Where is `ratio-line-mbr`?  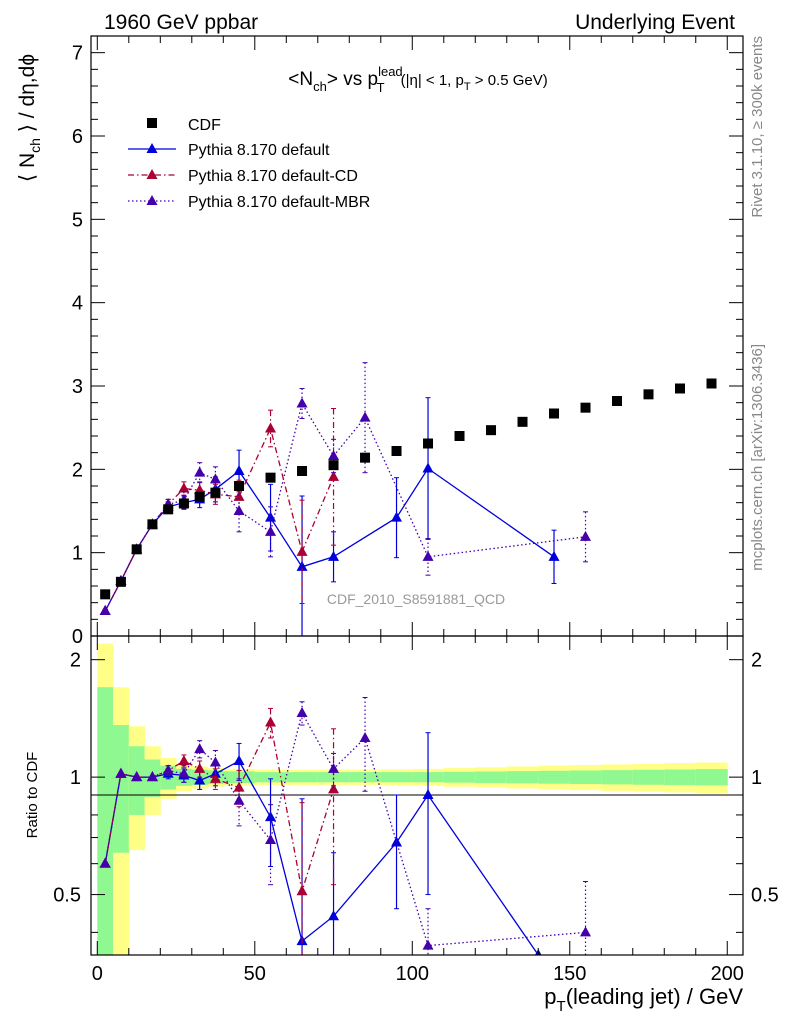 ratio-line-mbr is located at coordinates (345, 829).